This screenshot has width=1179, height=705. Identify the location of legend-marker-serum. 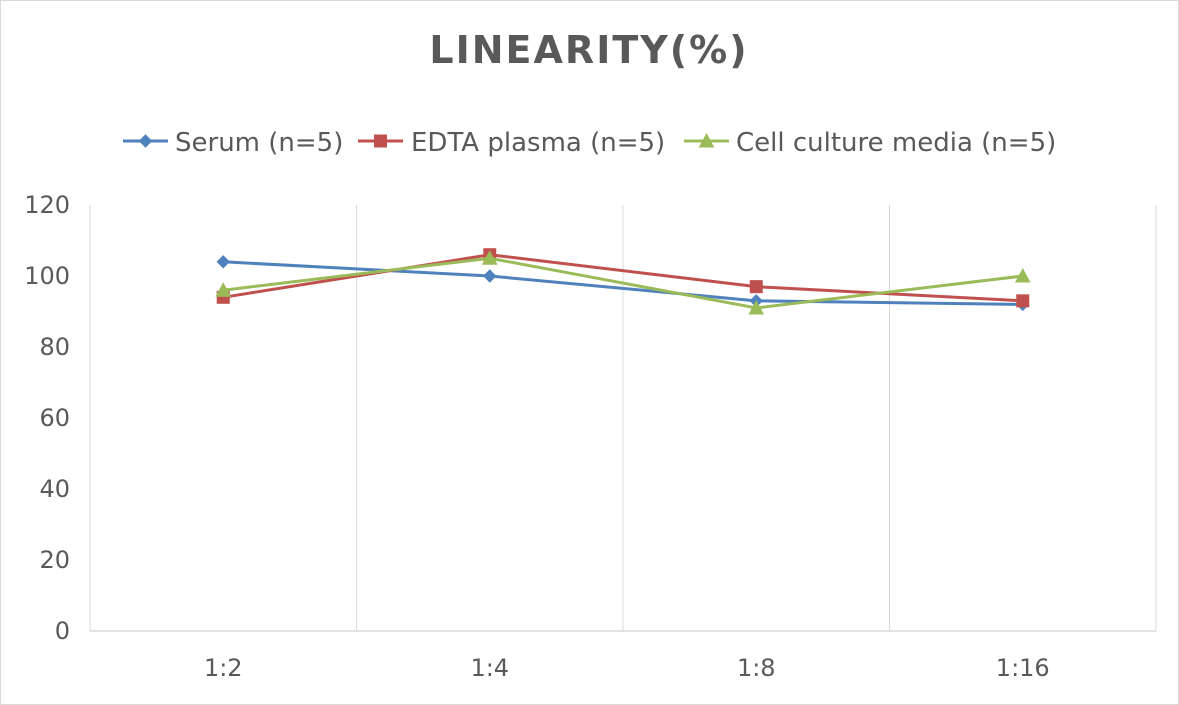
(145, 141).